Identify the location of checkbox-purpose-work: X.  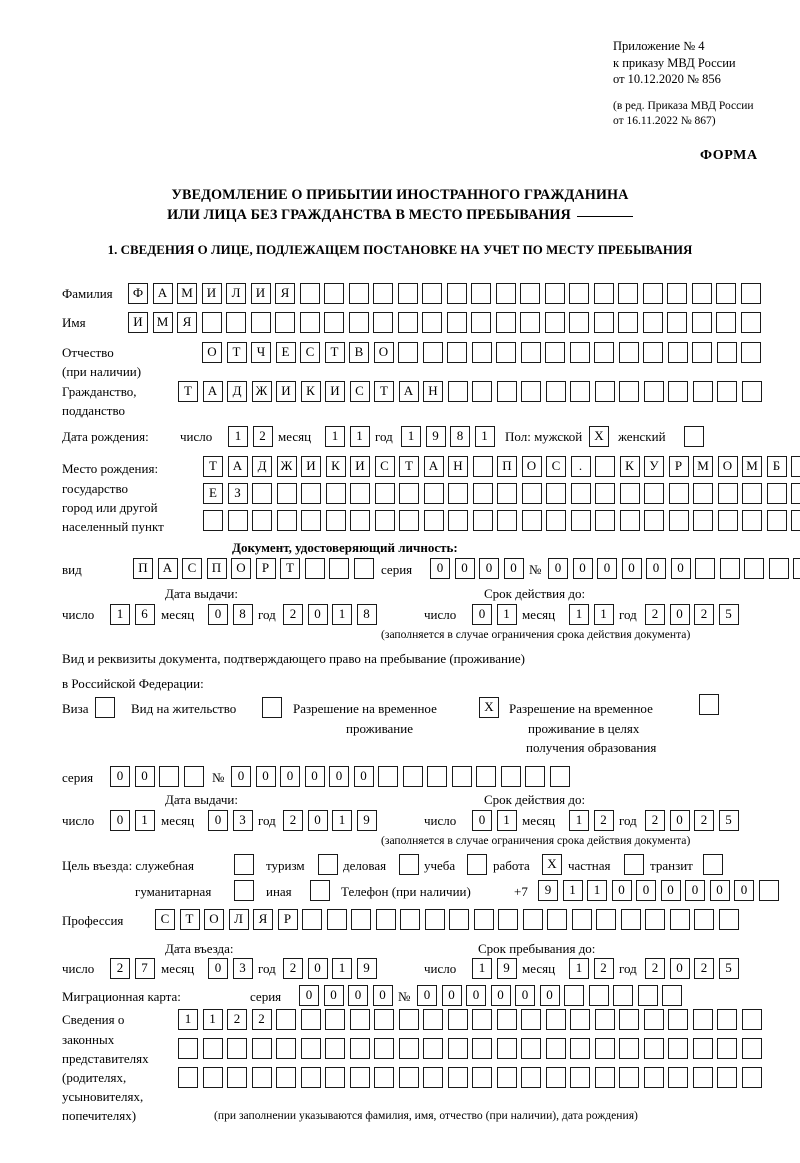
(552, 864).